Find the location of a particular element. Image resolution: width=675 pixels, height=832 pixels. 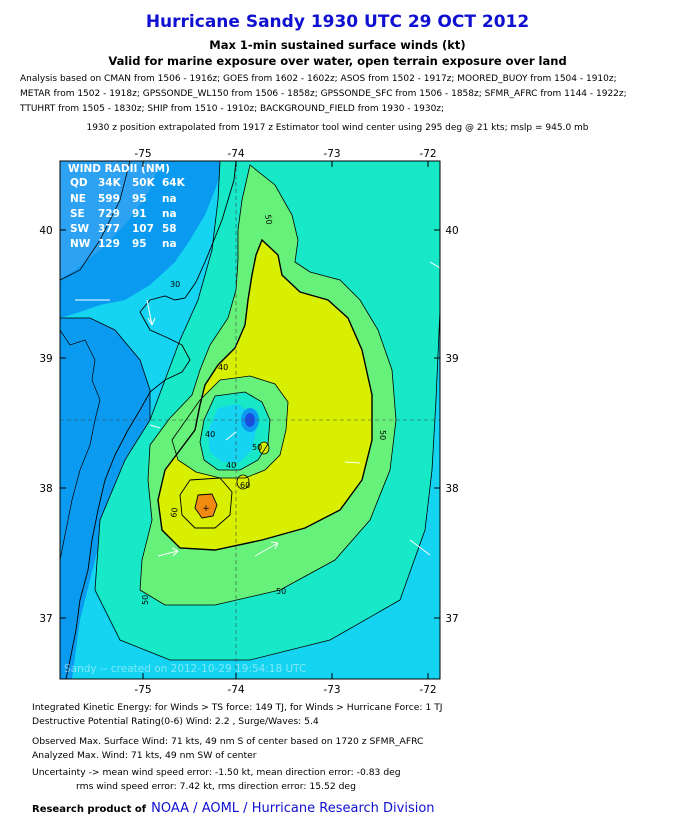

lon-label-top: -74 is located at coordinates (235, 154).